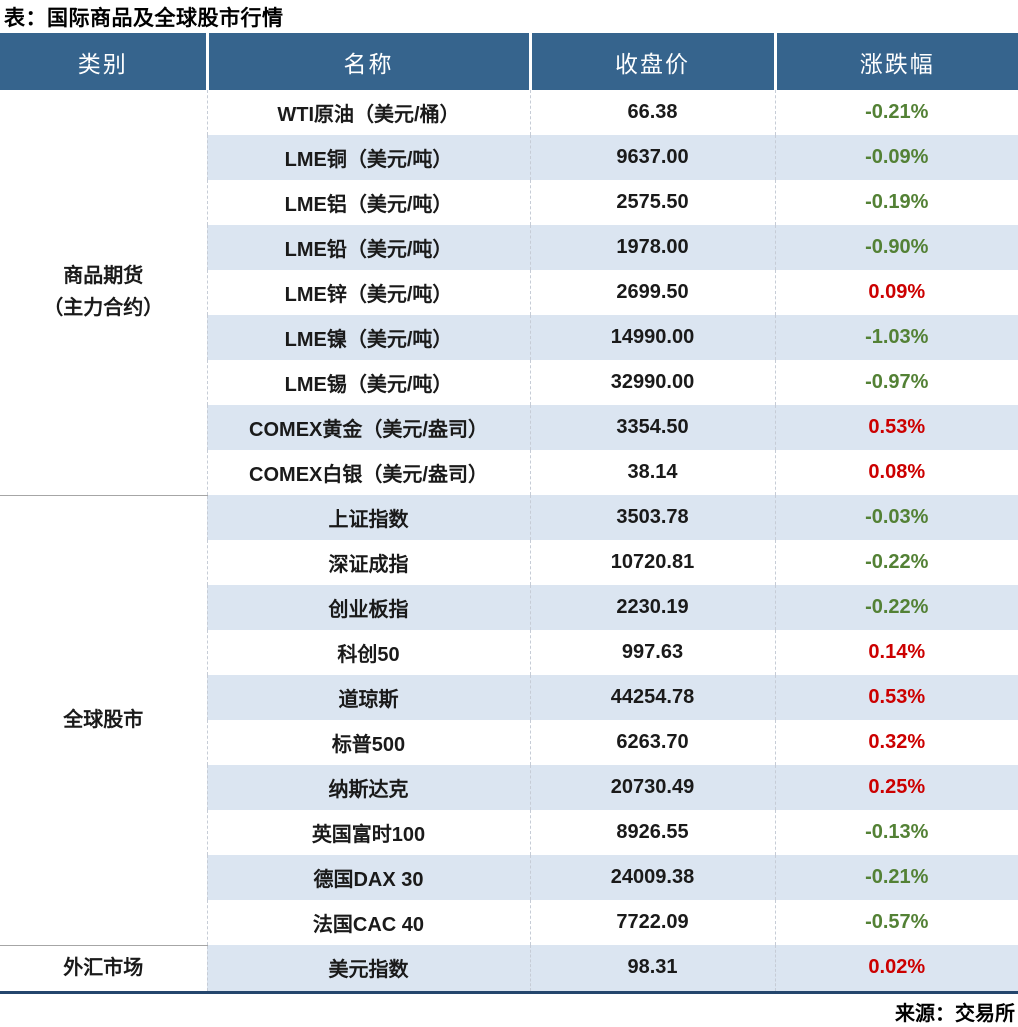 This screenshot has width=1018, height=1027. Describe the element at coordinates (896, 922) in the screenshot. I see `change-percent-cell: -0.57%` at that location.